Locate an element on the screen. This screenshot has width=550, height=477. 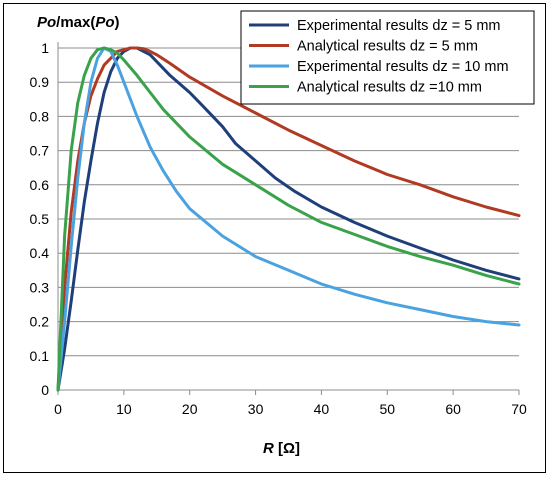
y-tick-label: 0.7 is located at coordinates (40, 151).